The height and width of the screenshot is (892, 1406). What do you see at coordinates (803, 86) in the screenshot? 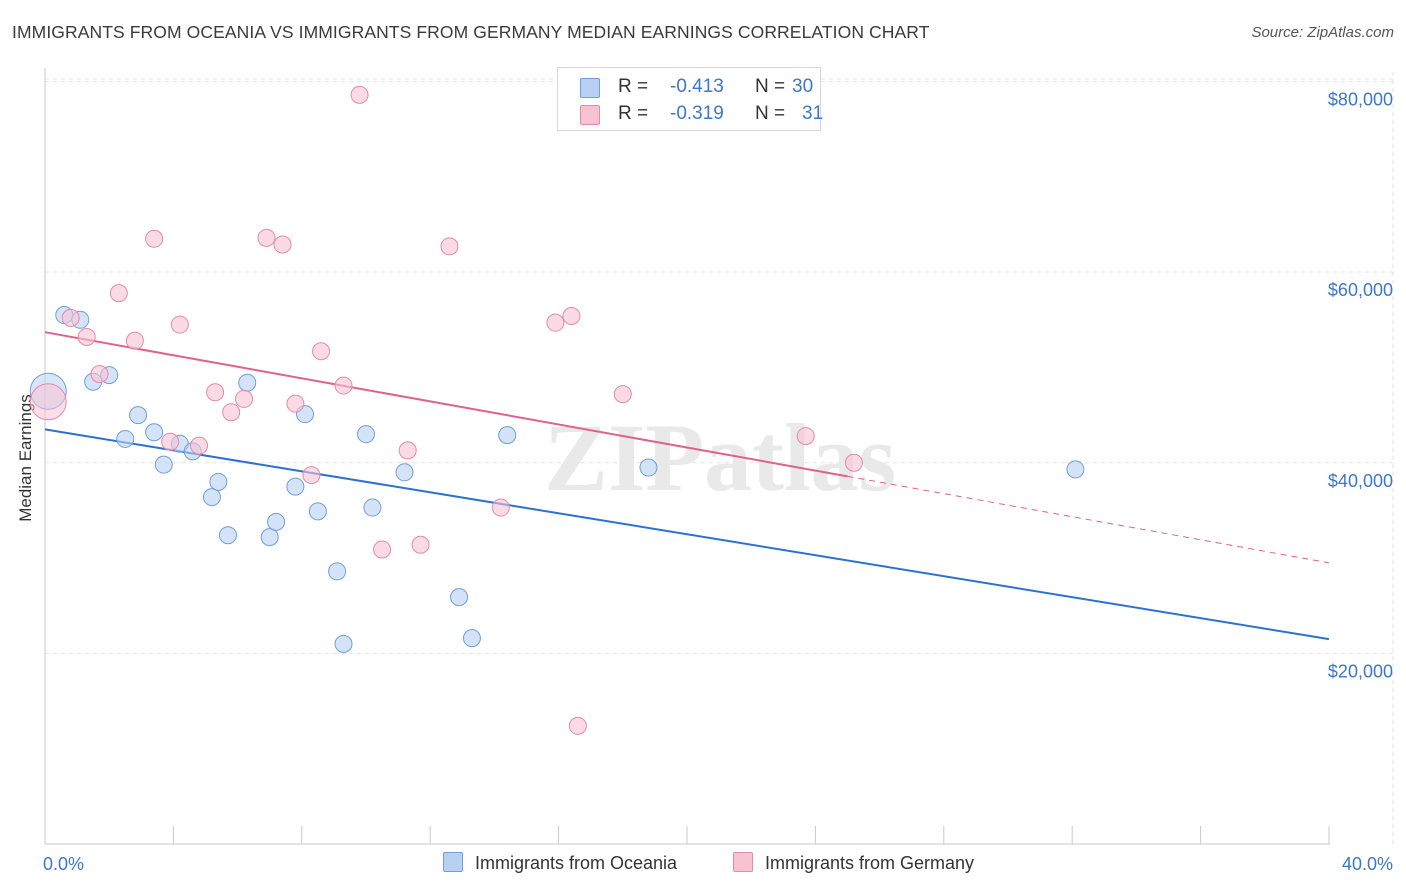
I see `legend-n-value: 30` at bounding box center [803, 86].